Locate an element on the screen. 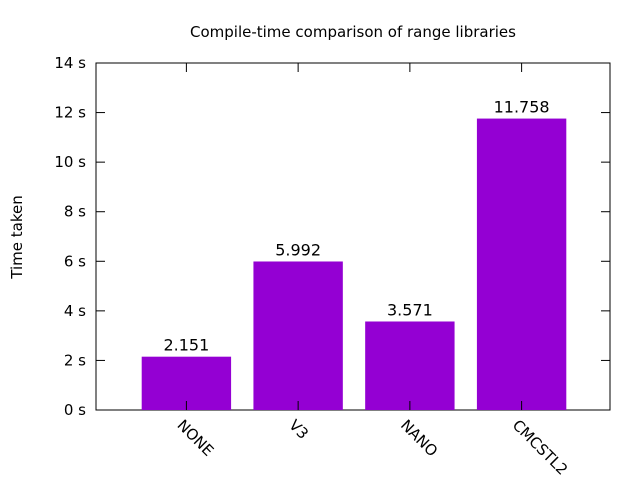 Image resolution: width=640 pixels, height=480 pixels. y-axis-label: Time taken is located at coordinates (17, 237).